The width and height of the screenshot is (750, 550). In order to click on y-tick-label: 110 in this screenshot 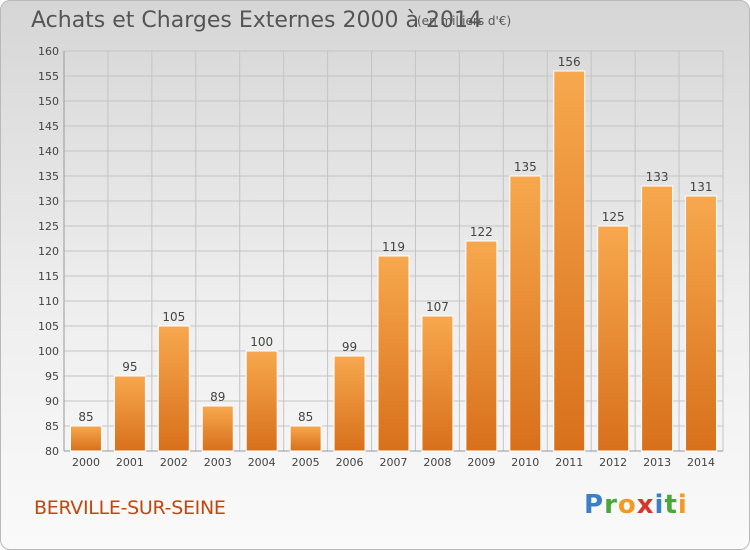, I will do `click(48, 301)`.